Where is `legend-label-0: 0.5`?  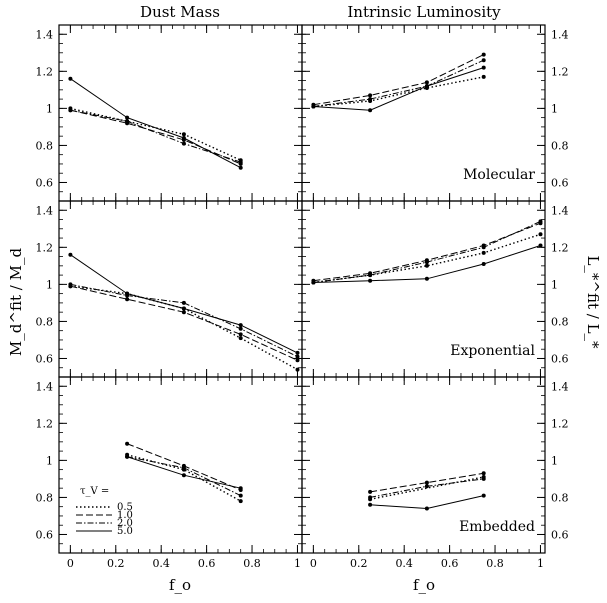 legend-label-0: 0.5 is located at coordinates (125, 507).